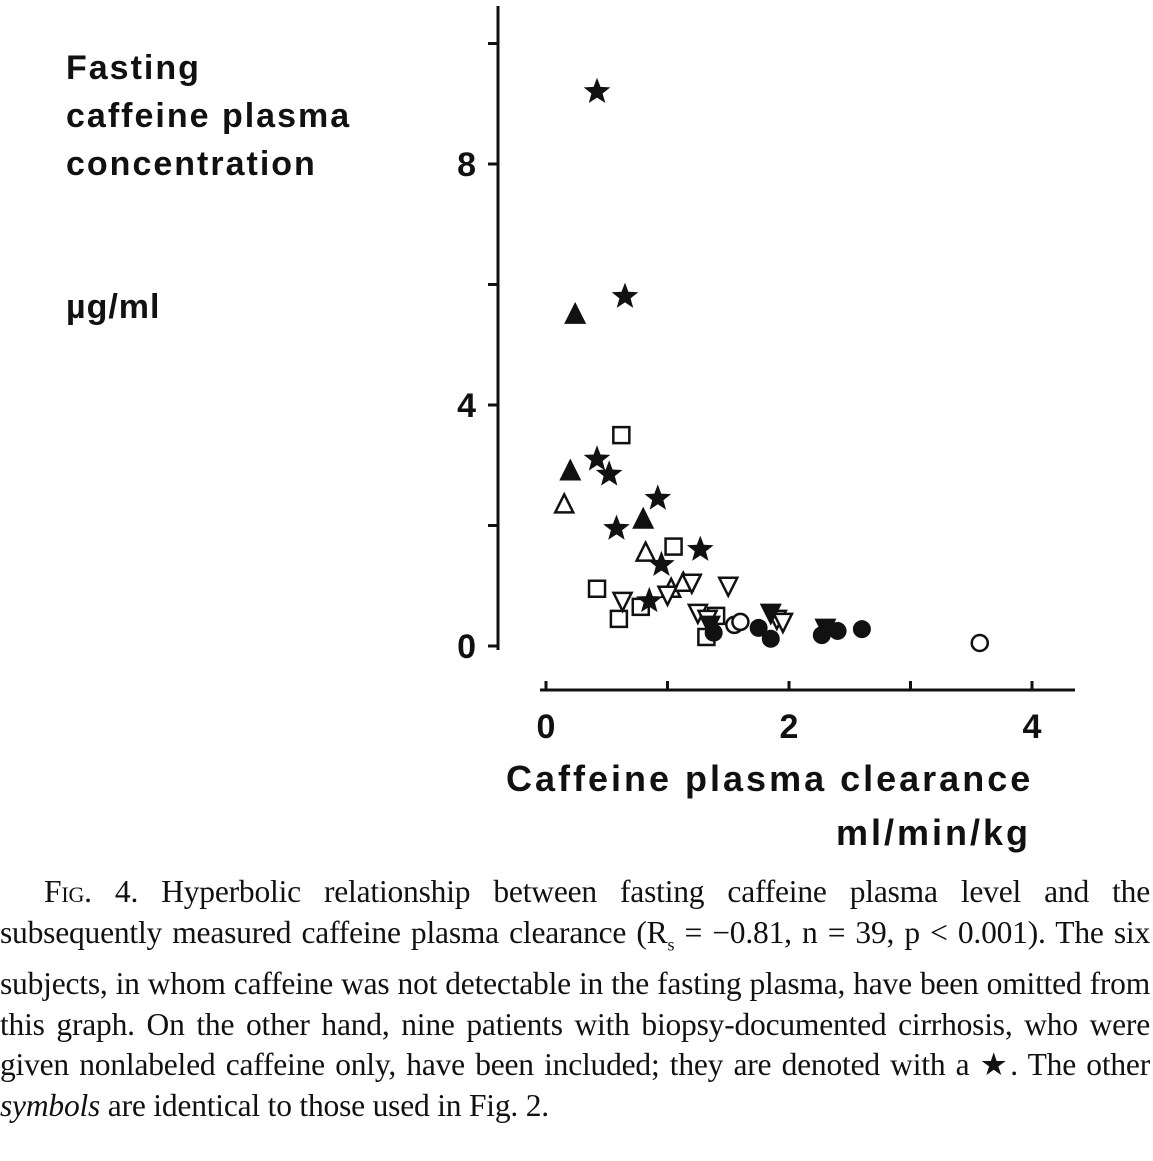  What do you see at coordinates (191, 164) in the screenshot?
I see `y-axis-title-line-3: concentration` at bounding box center [191, 164].